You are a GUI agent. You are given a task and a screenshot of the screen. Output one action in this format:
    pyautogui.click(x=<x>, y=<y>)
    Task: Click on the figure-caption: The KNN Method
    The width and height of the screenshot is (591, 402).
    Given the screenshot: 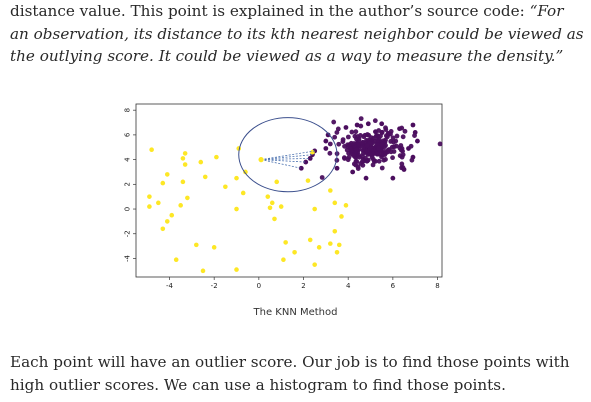 What is the action you would take?
    pyautogui.click(x=295, y=312)
    